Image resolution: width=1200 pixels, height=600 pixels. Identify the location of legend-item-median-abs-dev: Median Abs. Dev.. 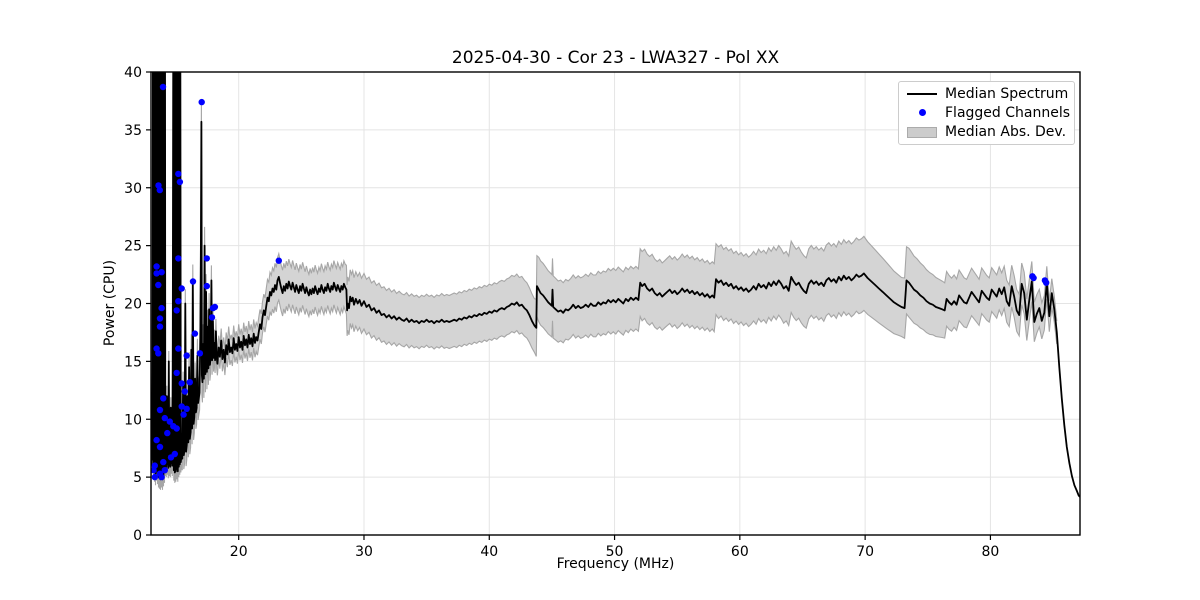
(986, 132).